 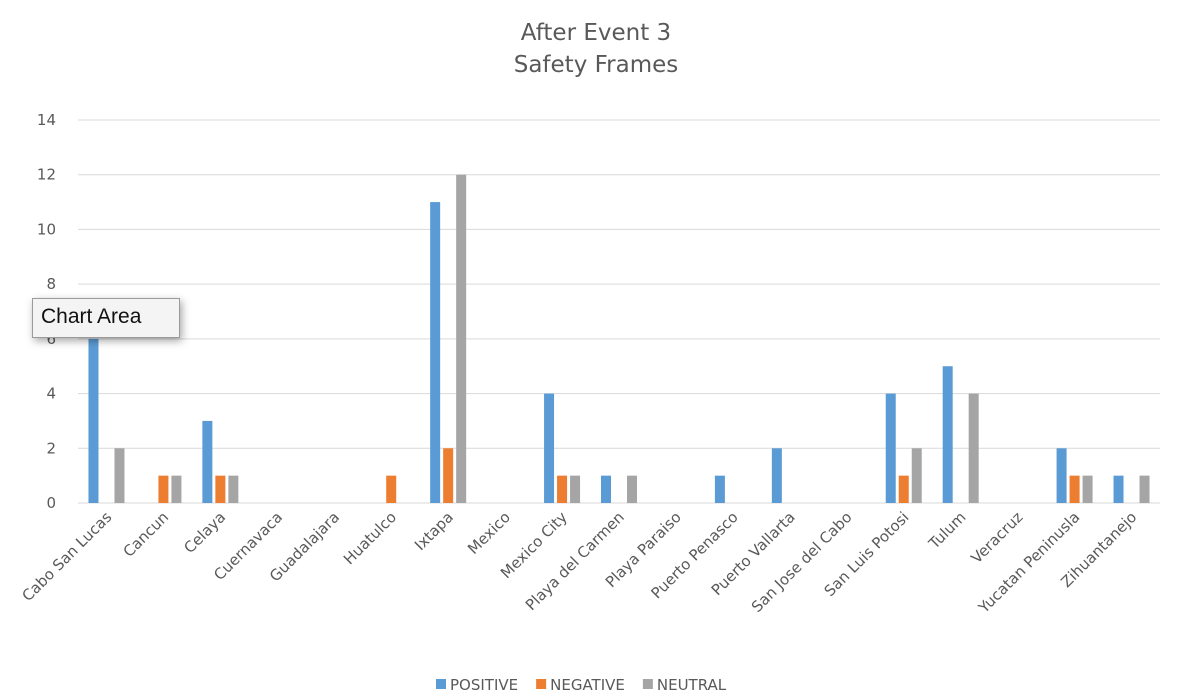 What do you see at coordinates (106, 318) in the screenshot?
I see `chart-area-tooltip: Chart Area` at bounding box center [106, 318].